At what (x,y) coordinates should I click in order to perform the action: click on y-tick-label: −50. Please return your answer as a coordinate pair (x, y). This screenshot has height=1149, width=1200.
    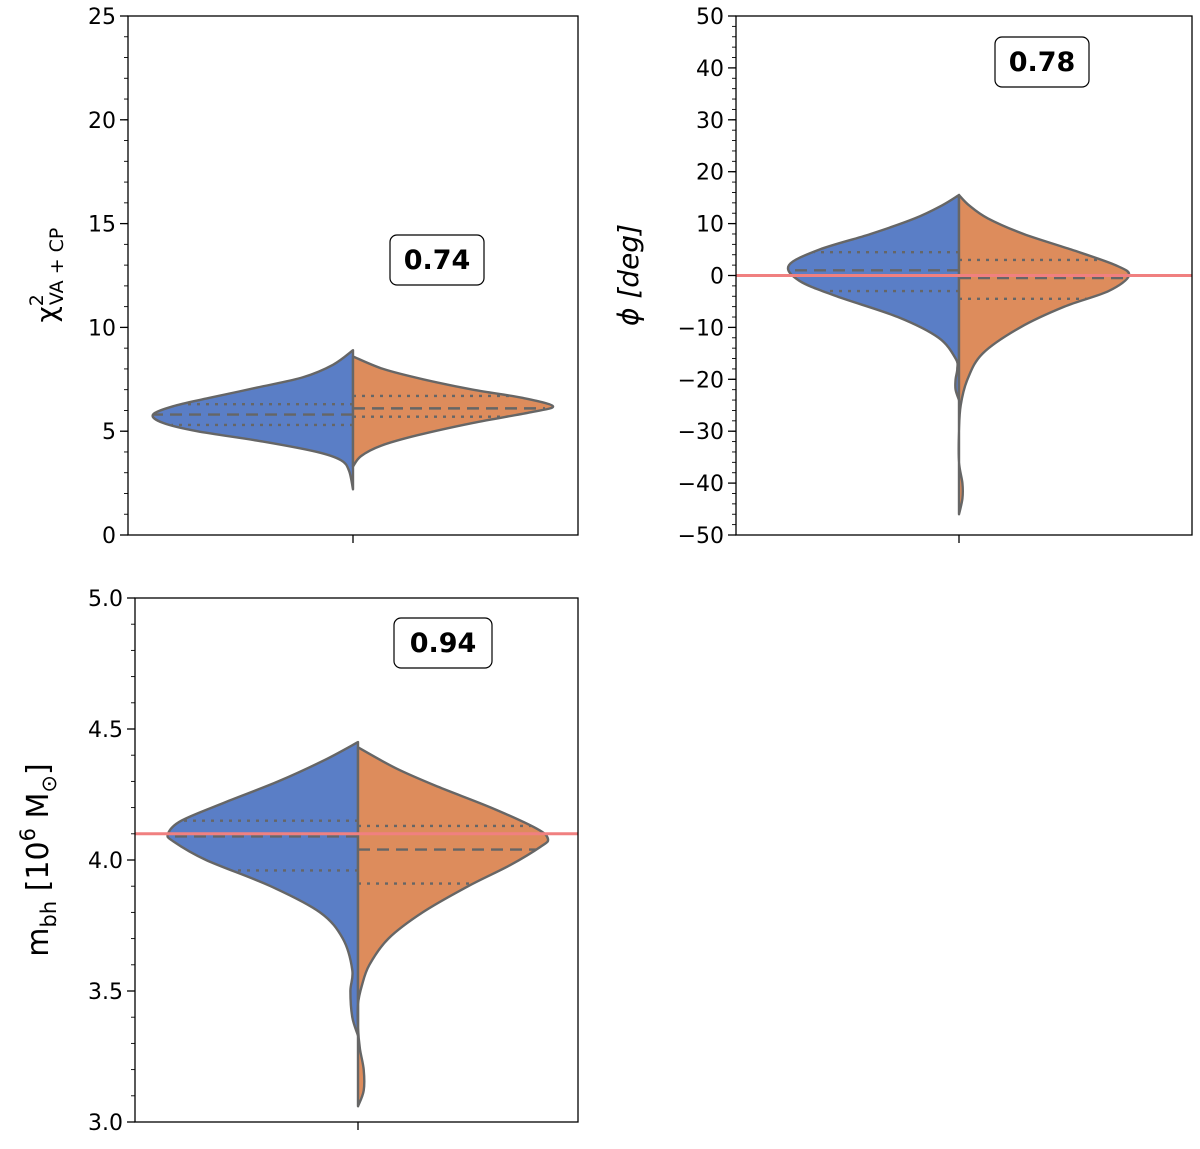
    Looking at the image, I should click on (701, 536).